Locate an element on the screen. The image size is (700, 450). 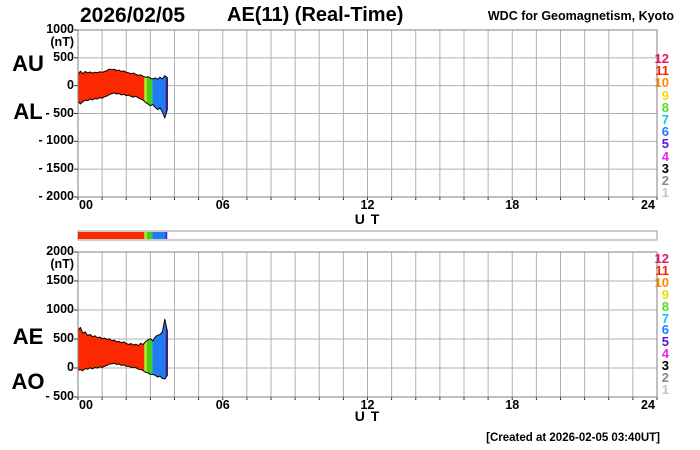
axis-label-al: AL is located at coordinates (28, 111).